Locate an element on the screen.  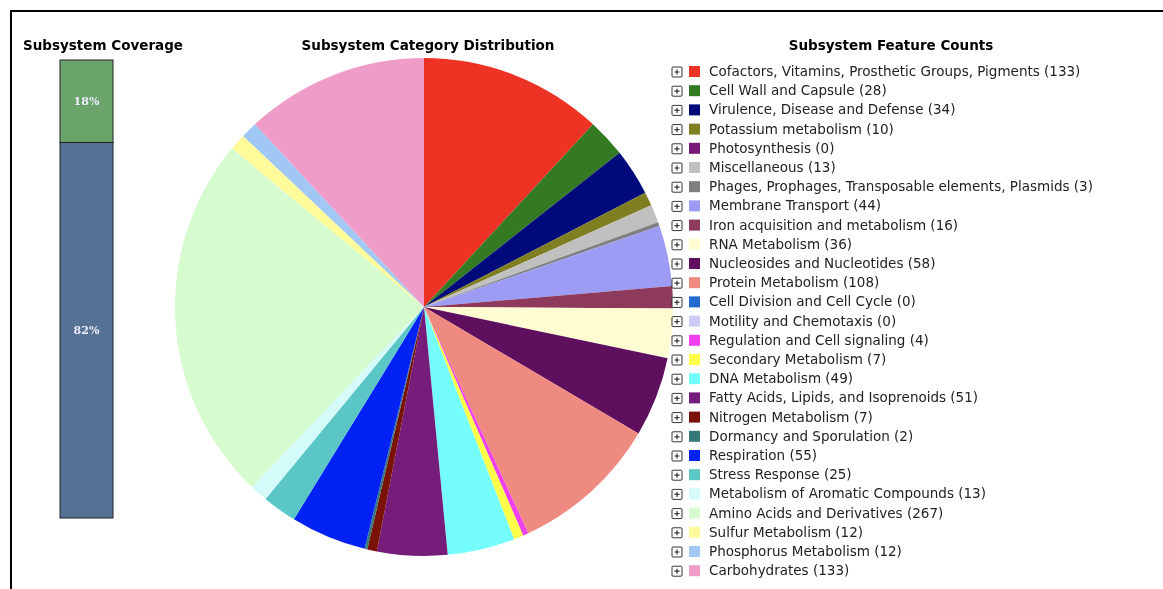
legend-label: Virulence, Disease and Defense is located at coordinates (816, 109).